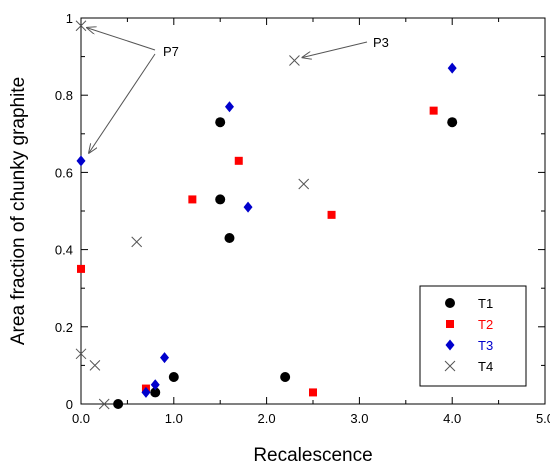 The width and height of the screenshot is (550, 469). Describe the element at coordinates (450, 345) in the screenshot. I see `legend-marker-t3` at that location.